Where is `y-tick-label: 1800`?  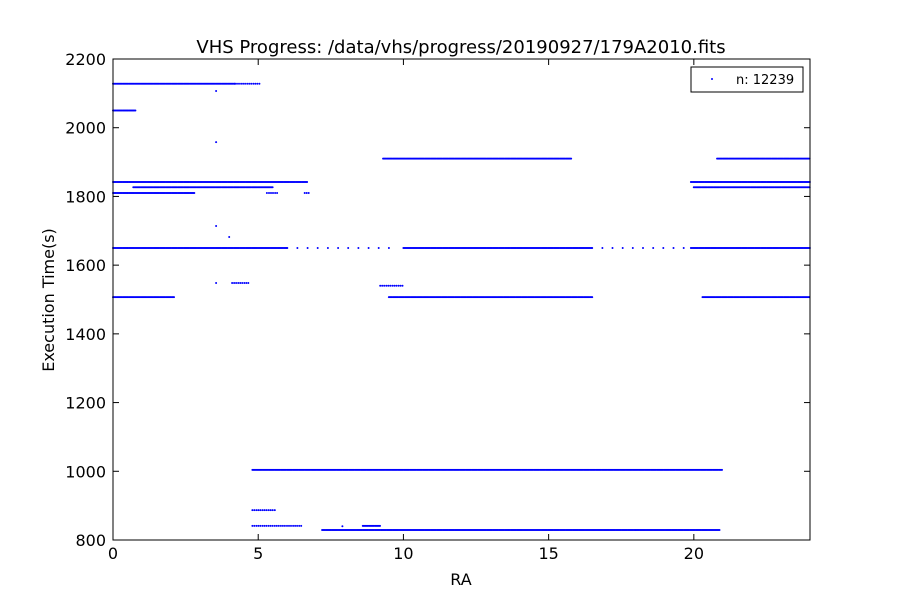
y-tick-label: 1800 is located at coordinates (85, 196).